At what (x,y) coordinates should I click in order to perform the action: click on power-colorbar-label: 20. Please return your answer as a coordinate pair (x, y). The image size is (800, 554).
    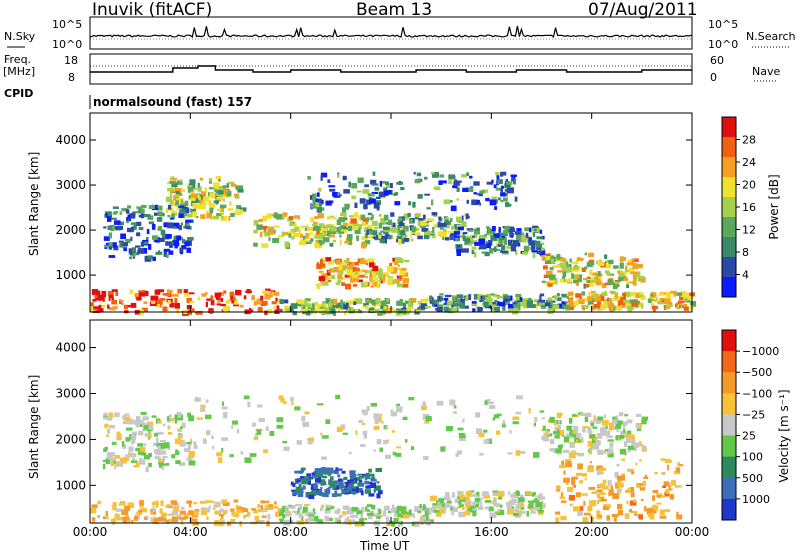
    Looking at the image, I should click on (749, 185).